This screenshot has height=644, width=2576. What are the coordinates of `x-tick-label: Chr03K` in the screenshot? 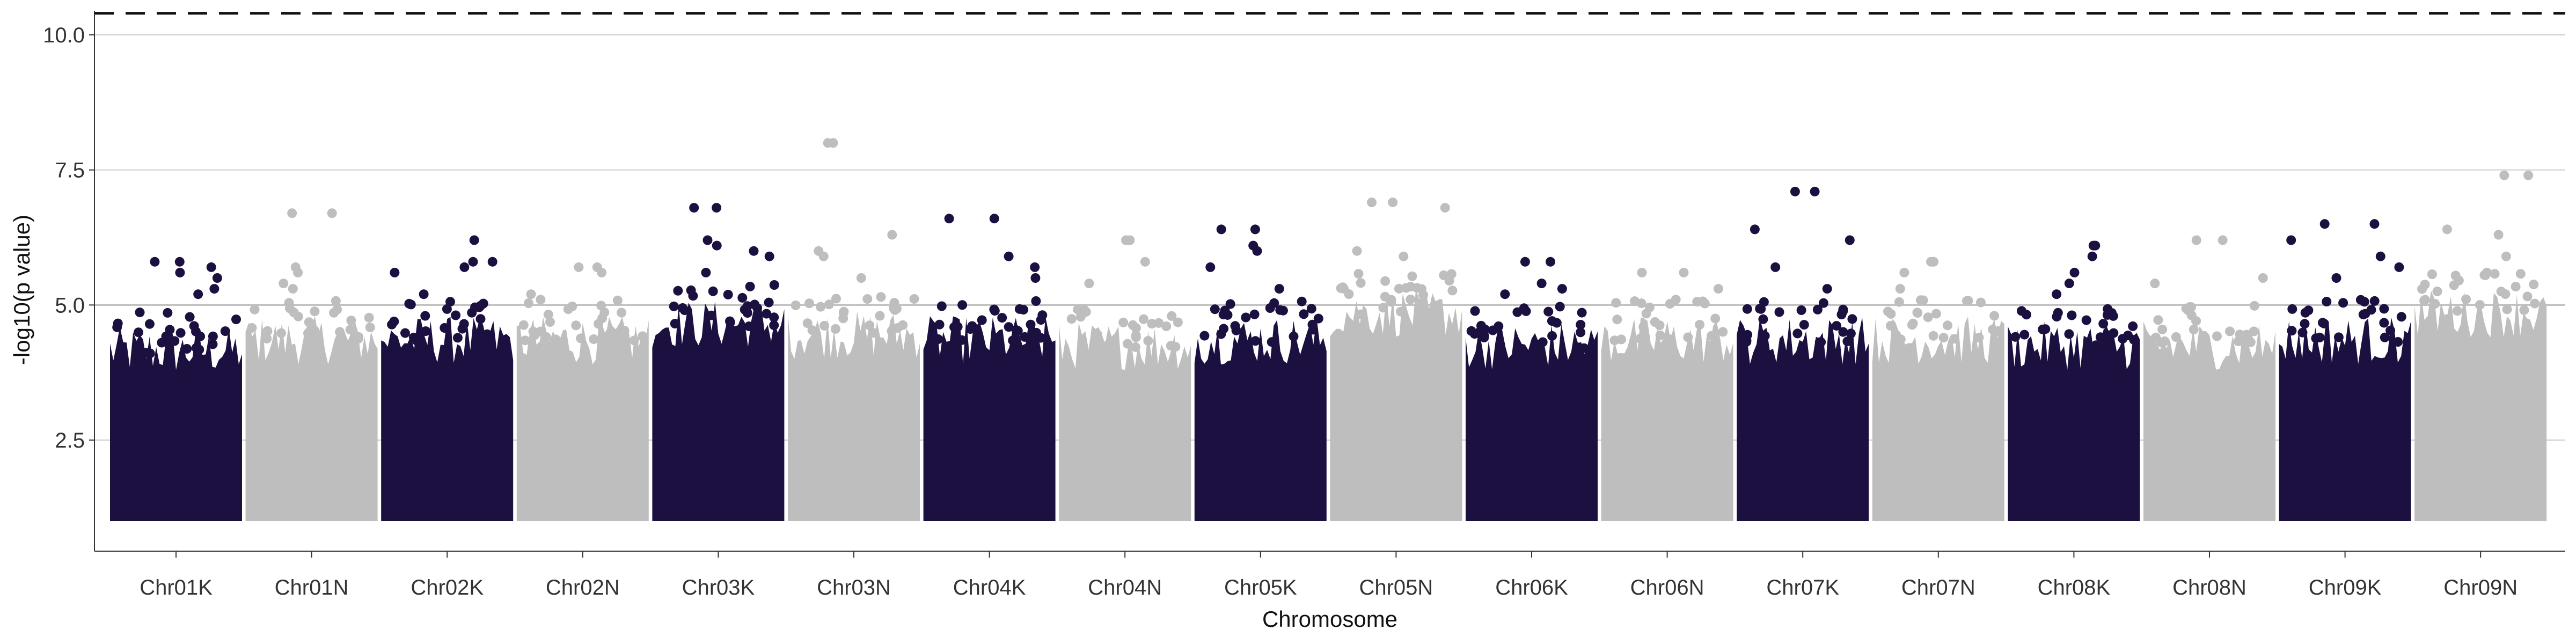 It's located at (718, 587).